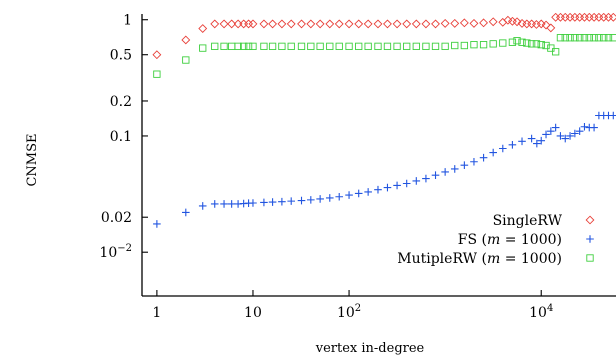 Image resolution: width=616 pixels, height=358 pixels. Describe the element at coordinates (479, 259) in the screenshot. I see `legend-label: MutipleRW (m = 1000)` at that location.